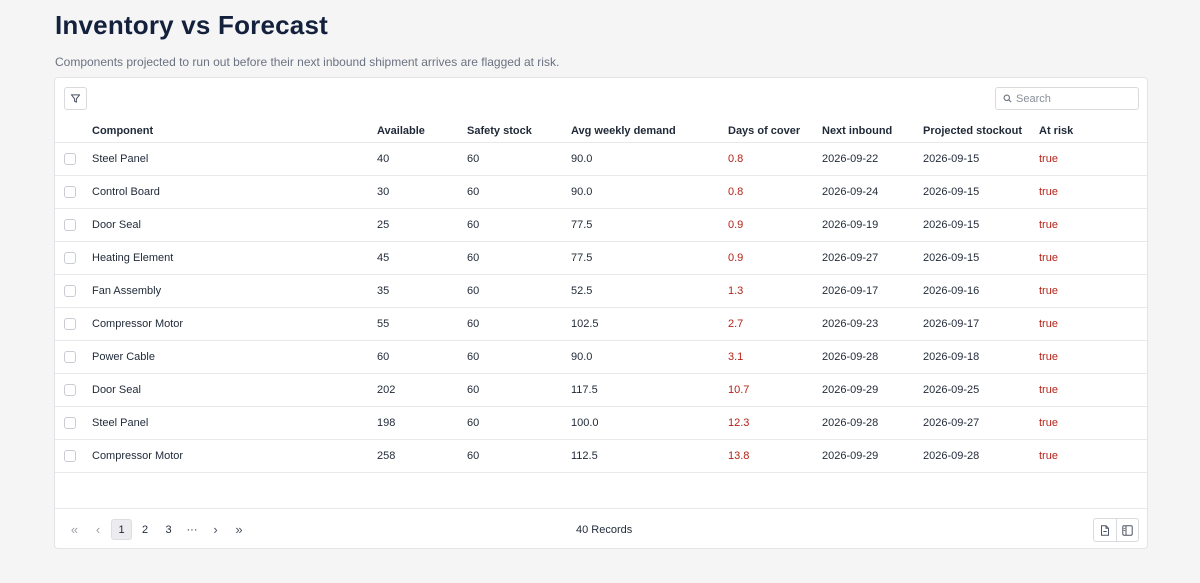 The height and width of the screenshot is (583, 1200). What do you see at coordinates (981, 357) in the screenshot?
I see `cell-projected-stockout: 2026-09-18` at bounding box center [981, 357].